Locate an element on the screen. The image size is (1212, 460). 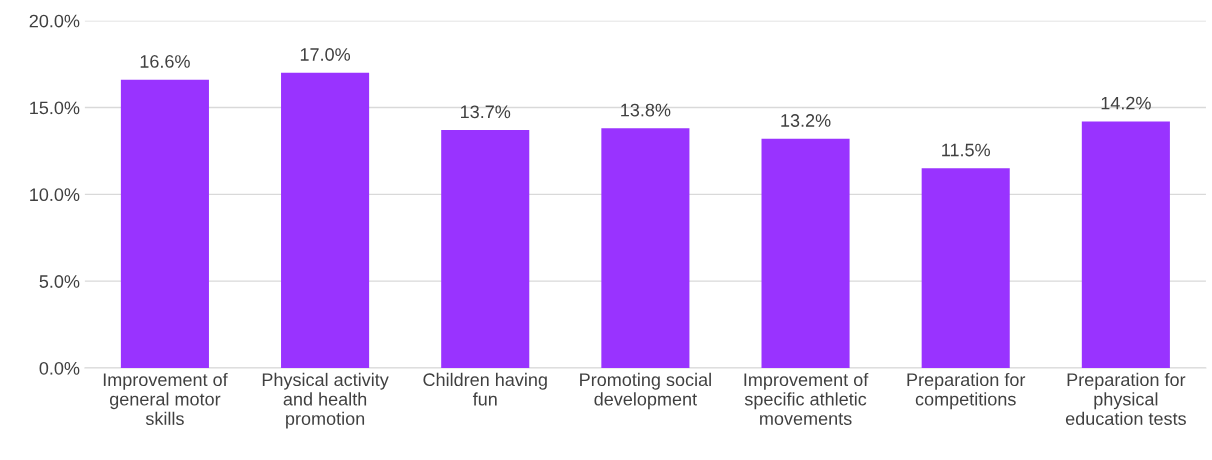
x-tick-label: Improvement of general motor skills is located at coordinates (165, 399).